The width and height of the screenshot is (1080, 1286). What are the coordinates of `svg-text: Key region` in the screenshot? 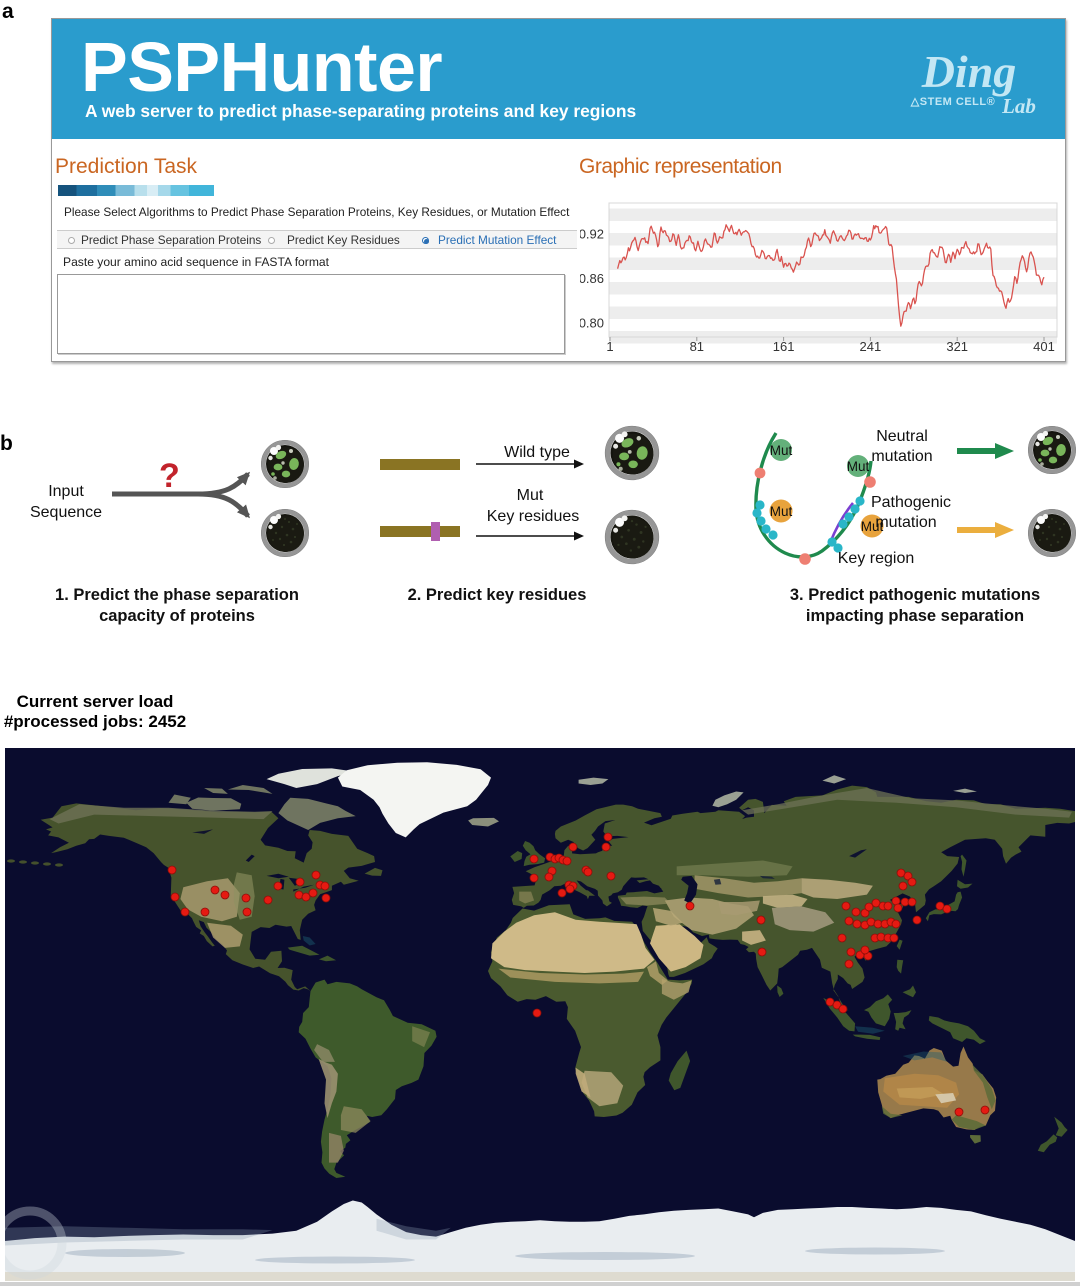 It's located at (876, 558).